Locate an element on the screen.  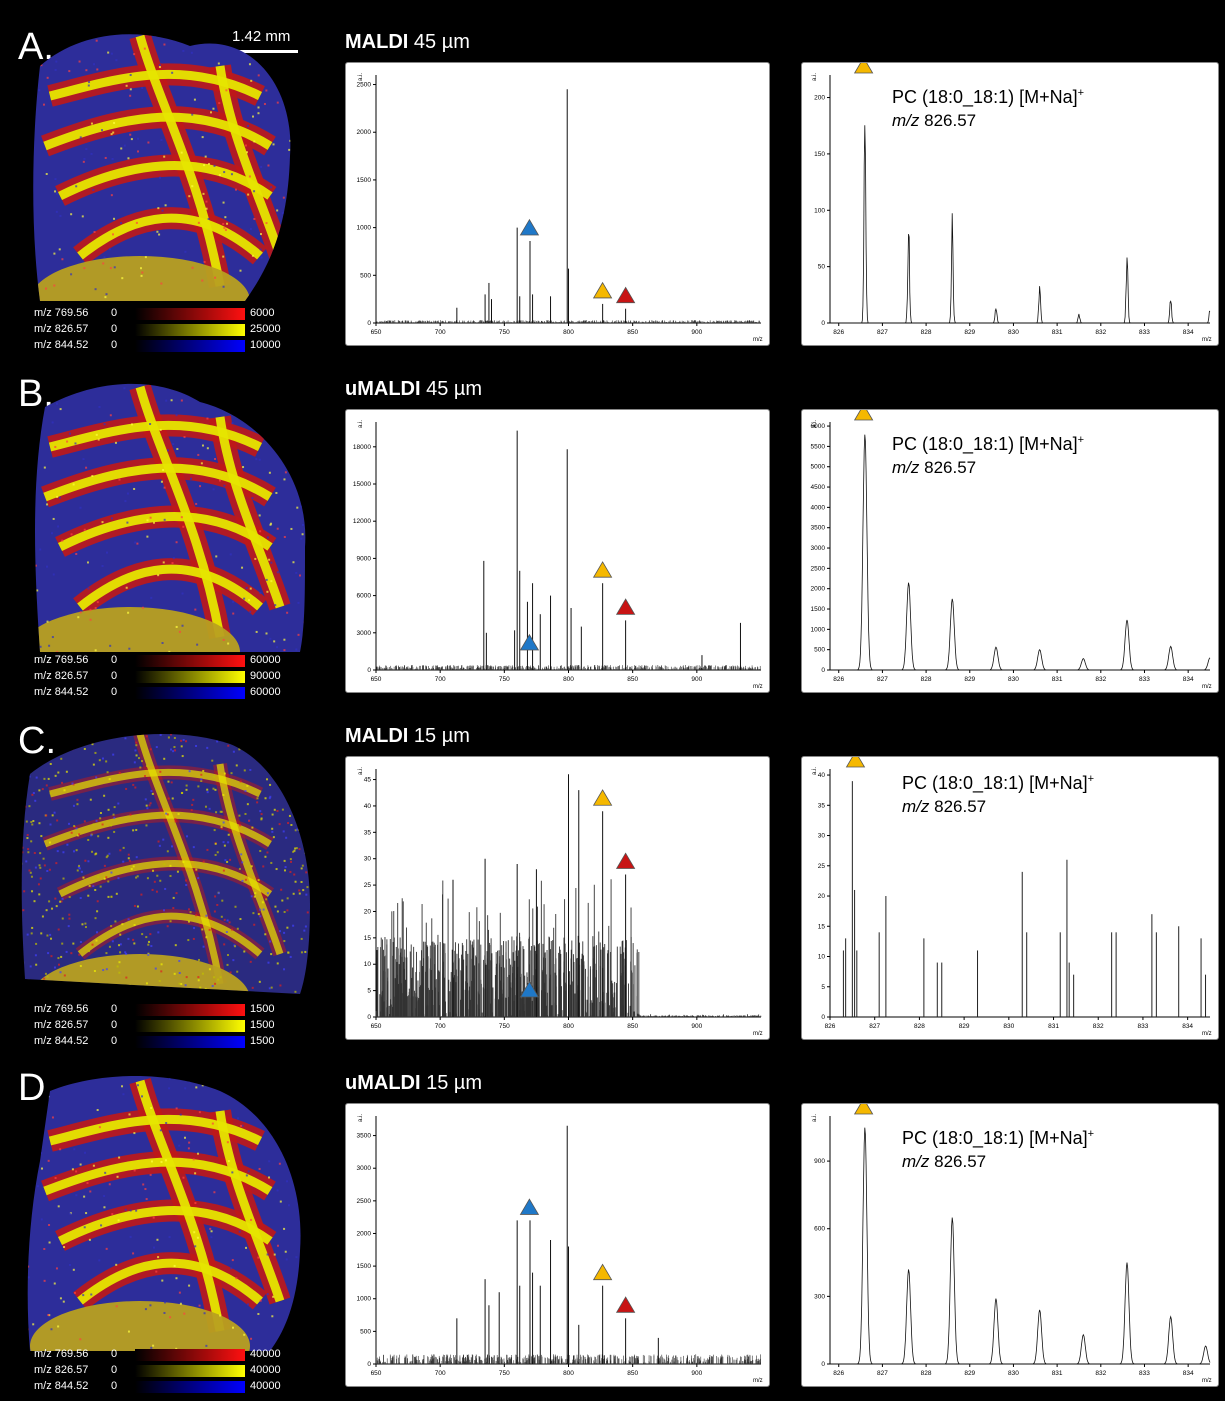
red-triangle-marker is located at coordinates (626, 294).